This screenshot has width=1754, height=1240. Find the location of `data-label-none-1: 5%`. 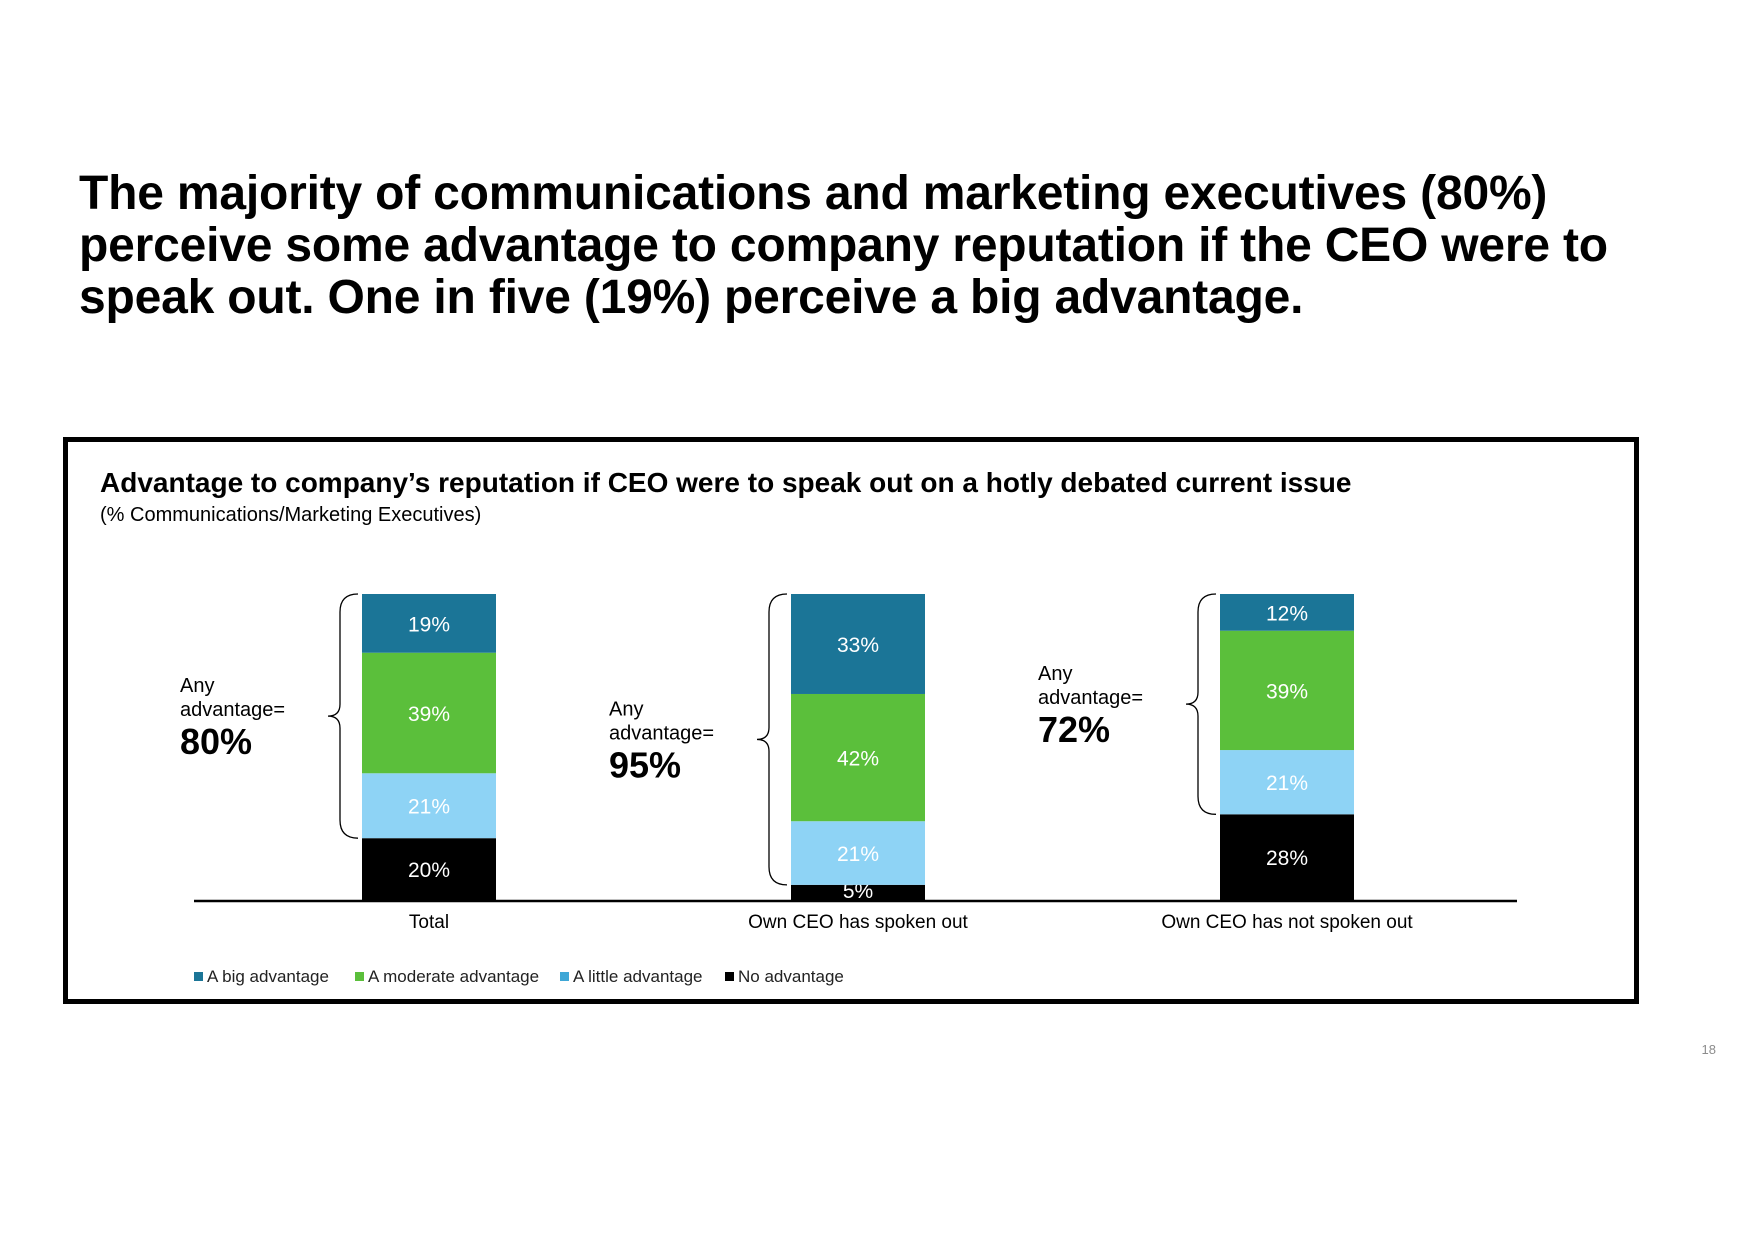

data-label-none-1: 5% is located at coordinates (858, 891).